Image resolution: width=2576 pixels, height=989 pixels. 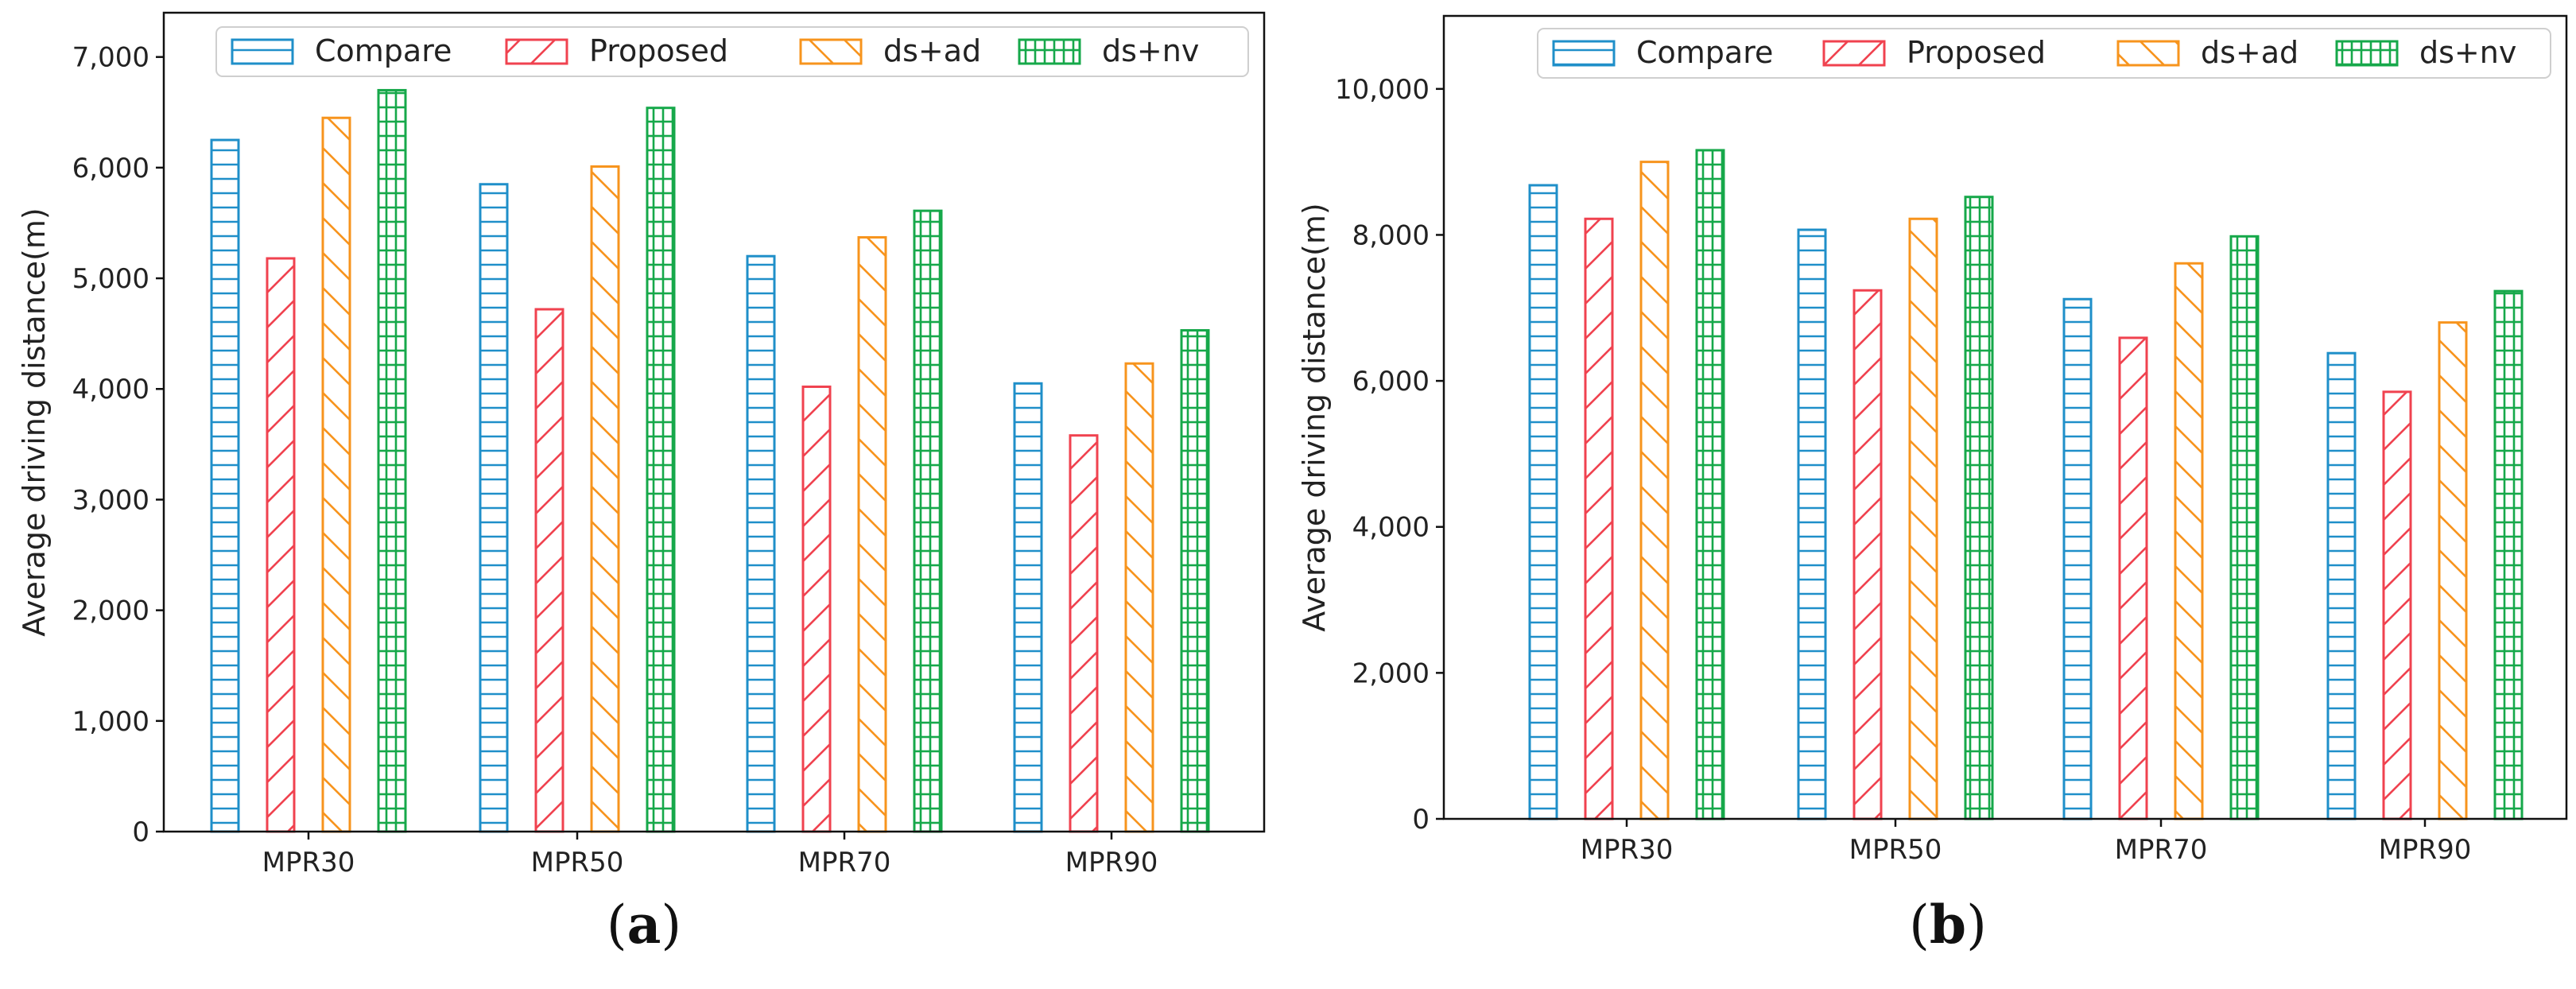 I want to click on y-tick-label: 7,000, so click(x=110, y=58).